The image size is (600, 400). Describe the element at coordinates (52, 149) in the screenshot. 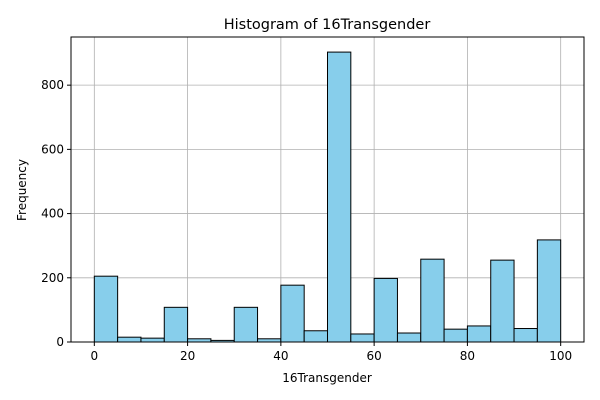

I see `y-tick-label: 600` at that location.